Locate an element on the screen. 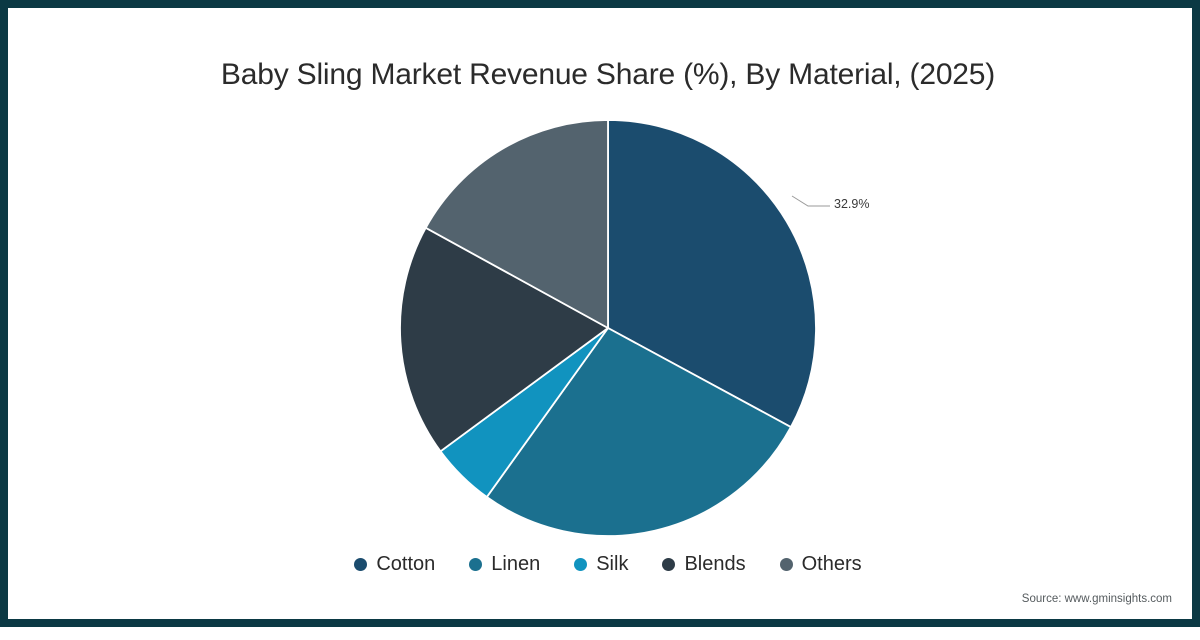  legend-item-silk: Silk is located at coordinates (601, 564).